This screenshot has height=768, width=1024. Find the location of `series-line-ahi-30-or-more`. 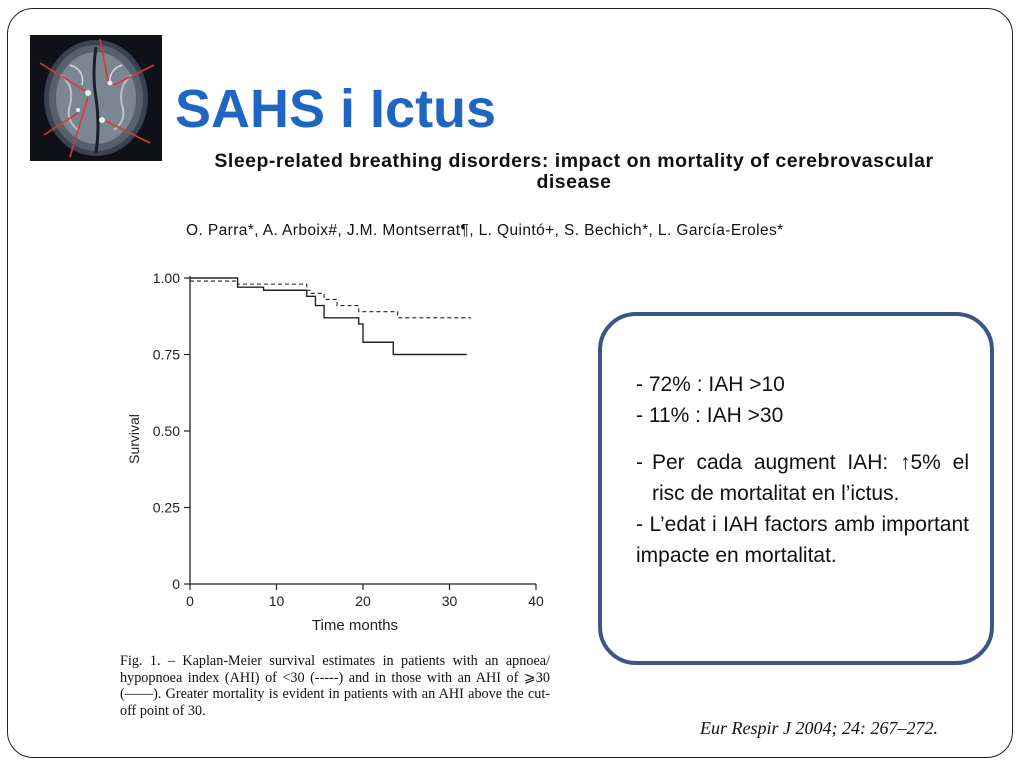

series-line-ahi-30-or-more is located at coordinates (328, 316).